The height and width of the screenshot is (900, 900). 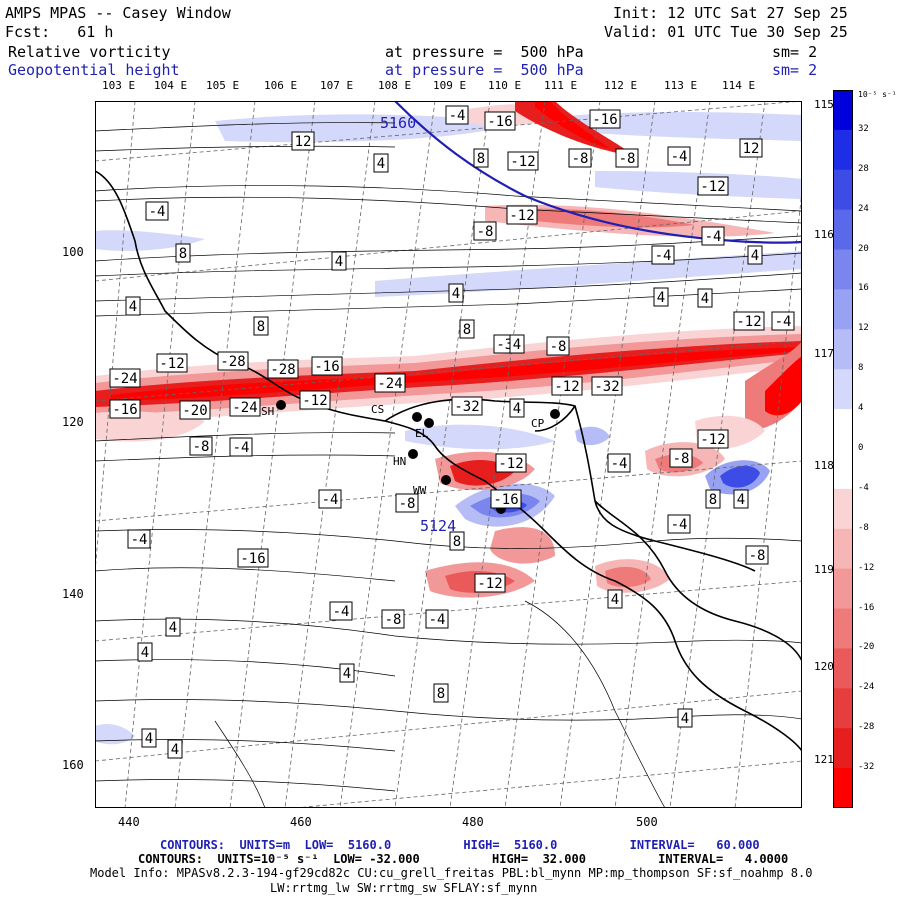 What do you see at coordinates (438, 526) in the screenshot?
I see `height-label-5124: 5124` at bounding box center [438, 526].